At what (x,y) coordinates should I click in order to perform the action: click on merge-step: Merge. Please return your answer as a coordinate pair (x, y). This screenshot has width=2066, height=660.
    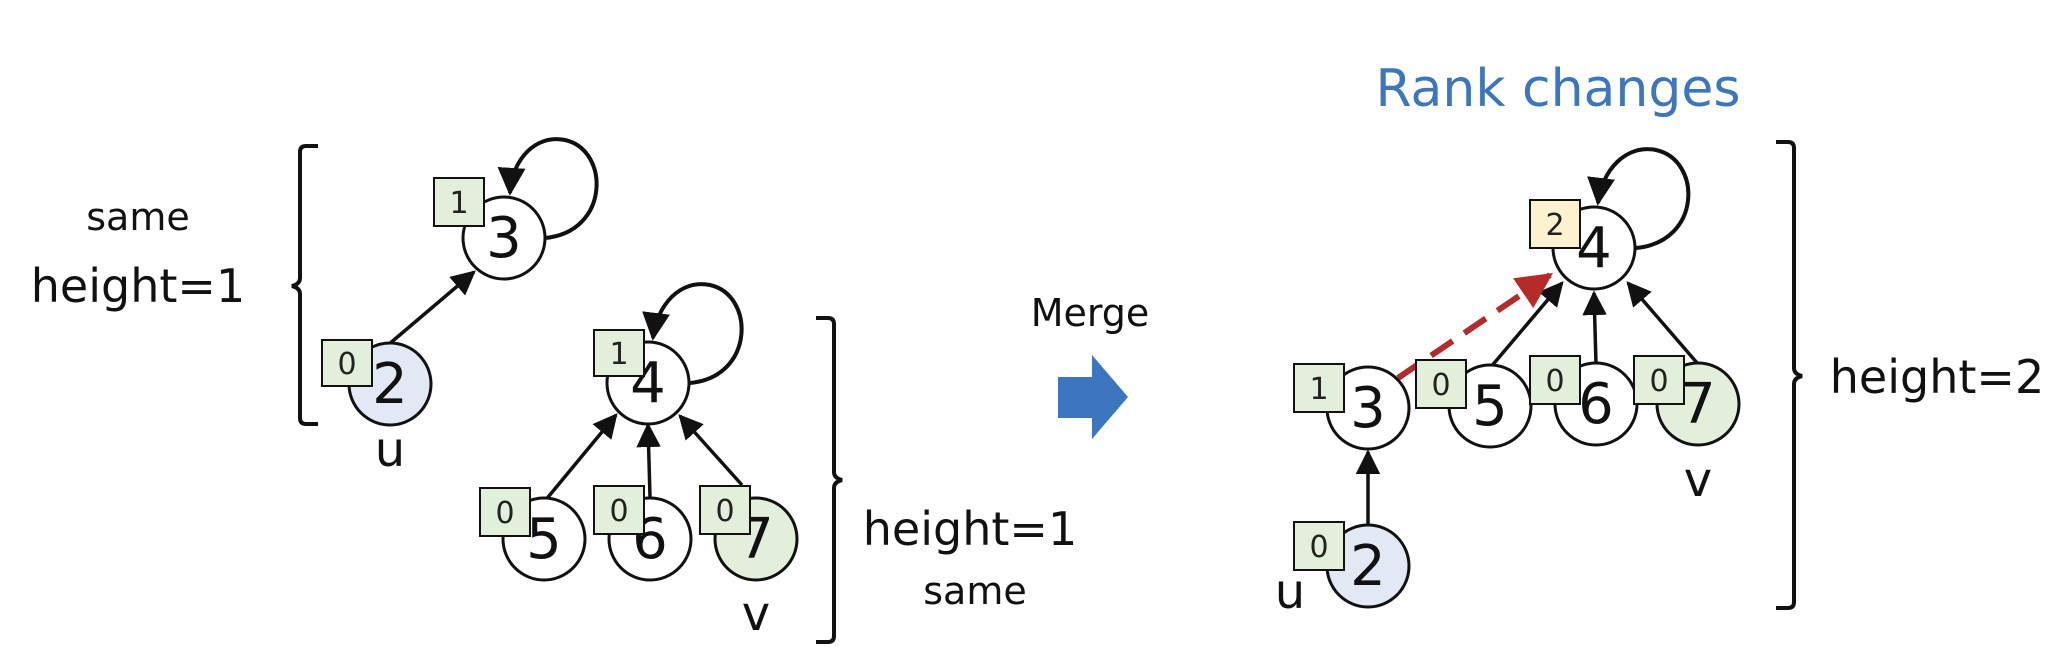
    Looking at the image, I should click on (1090, 365).